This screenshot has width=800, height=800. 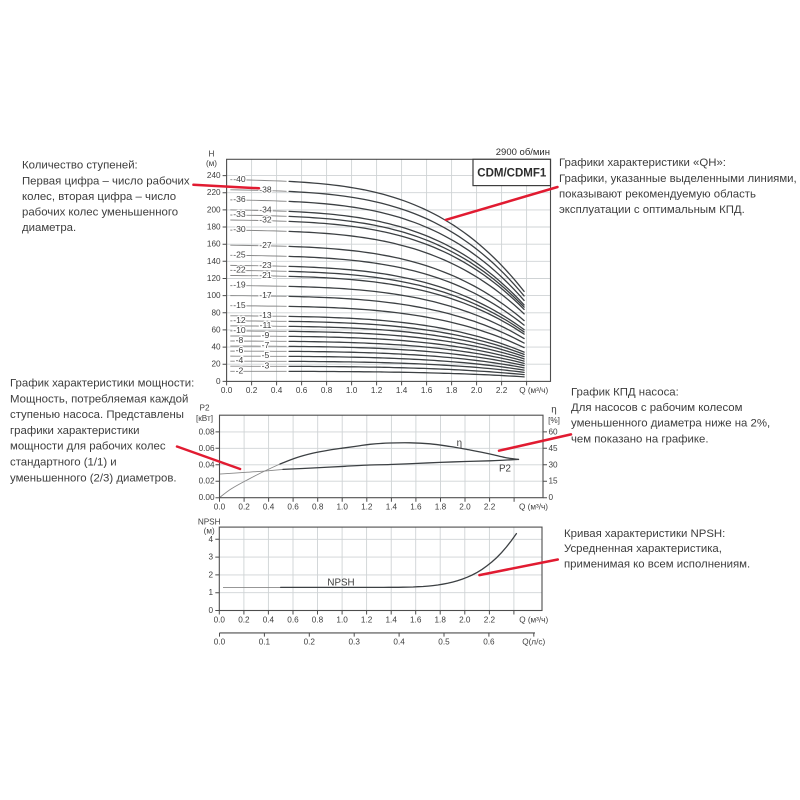 What do you see at coordinates (266, 325) in the screenshot?
I see `svg-text: -11` at bounding box center [266, 325].